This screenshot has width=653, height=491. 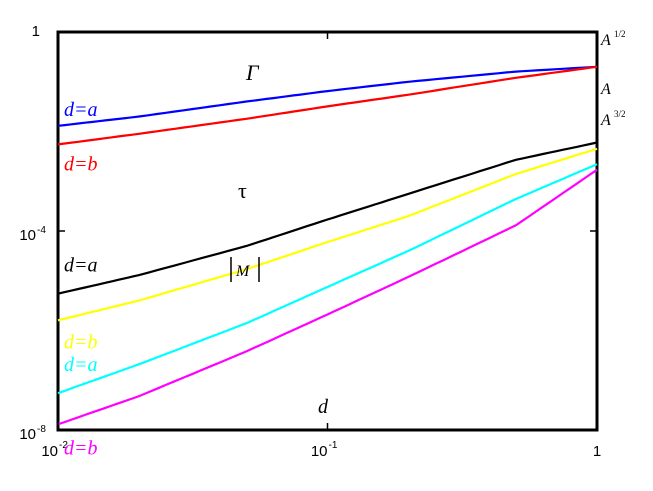 I want to click on m-curve-label: M, so click(x=243, y=271).